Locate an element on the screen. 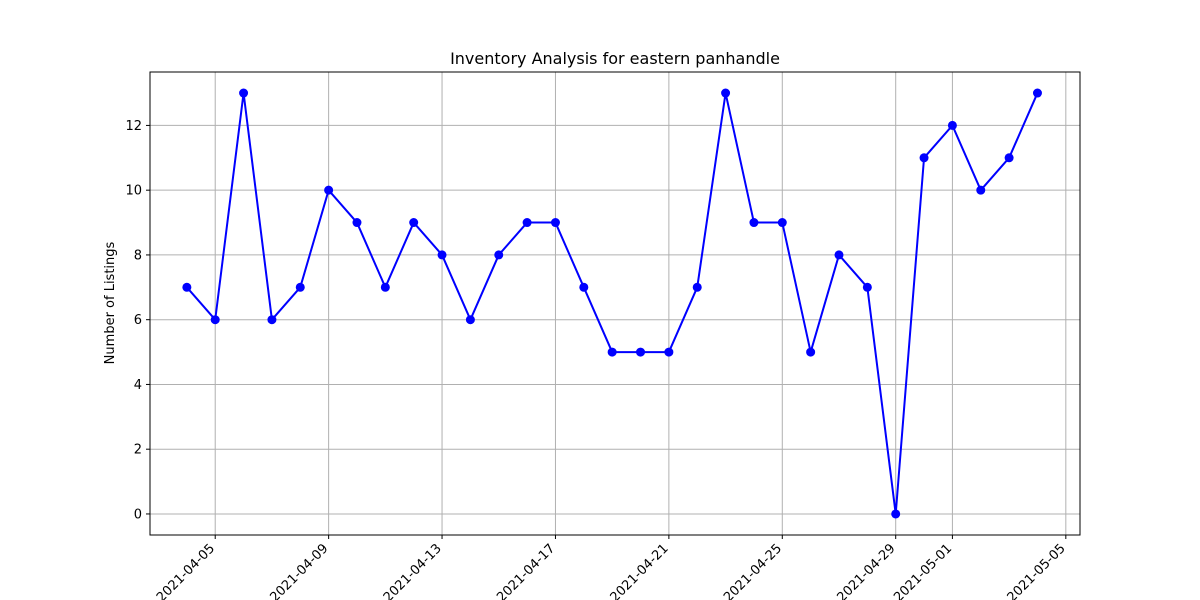 Image resolution: width=1200 pixels, height=600 pixels. x-tick-label: 2021-04-09 is located at coordinates (299, 570).